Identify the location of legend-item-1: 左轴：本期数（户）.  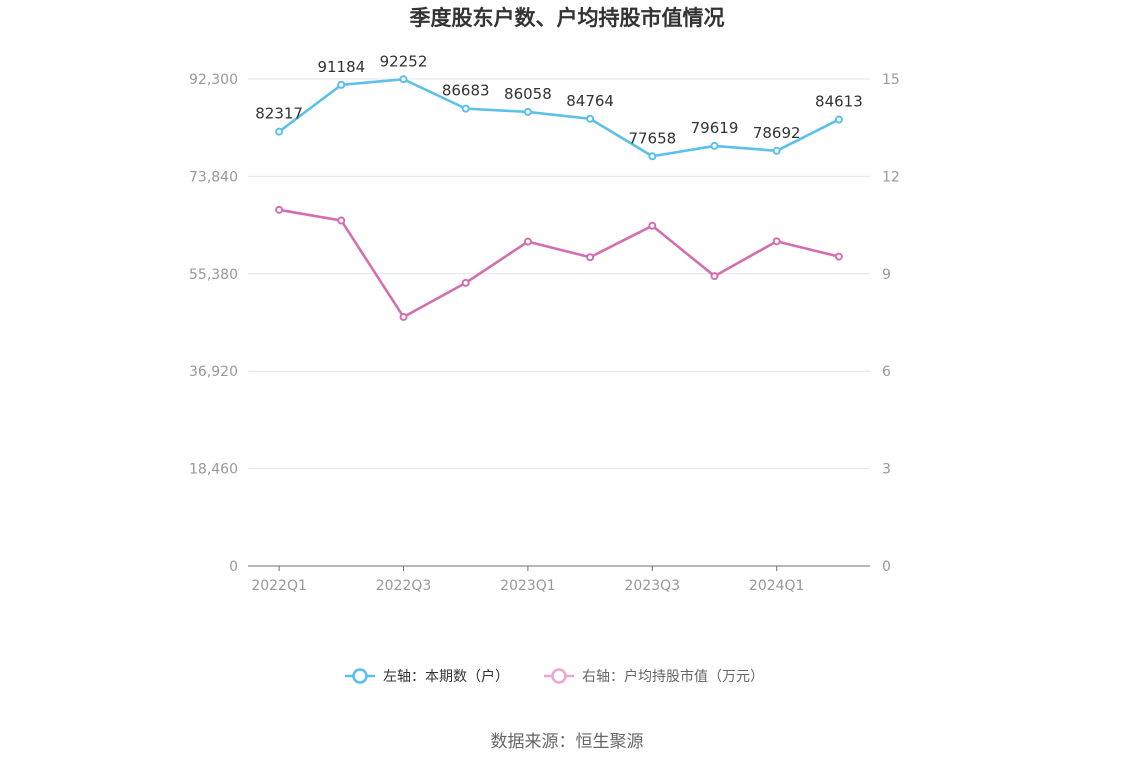
(427, 676).